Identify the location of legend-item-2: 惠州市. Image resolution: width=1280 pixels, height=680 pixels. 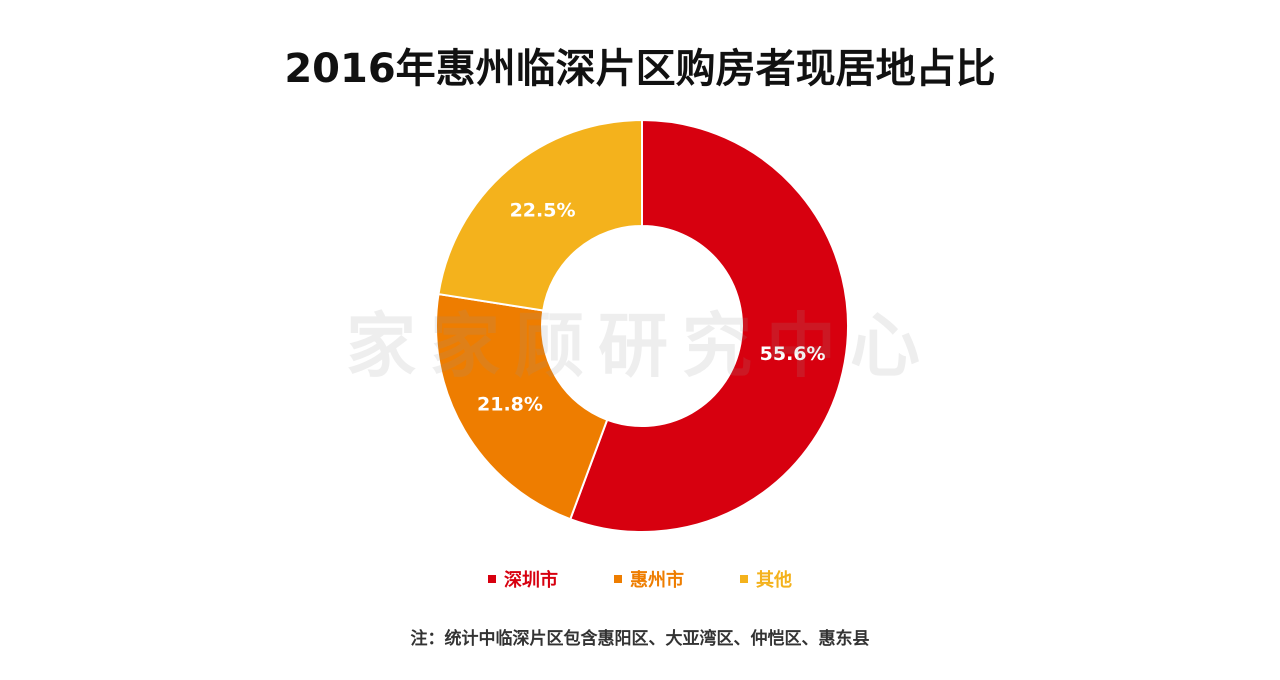
(649, 579).